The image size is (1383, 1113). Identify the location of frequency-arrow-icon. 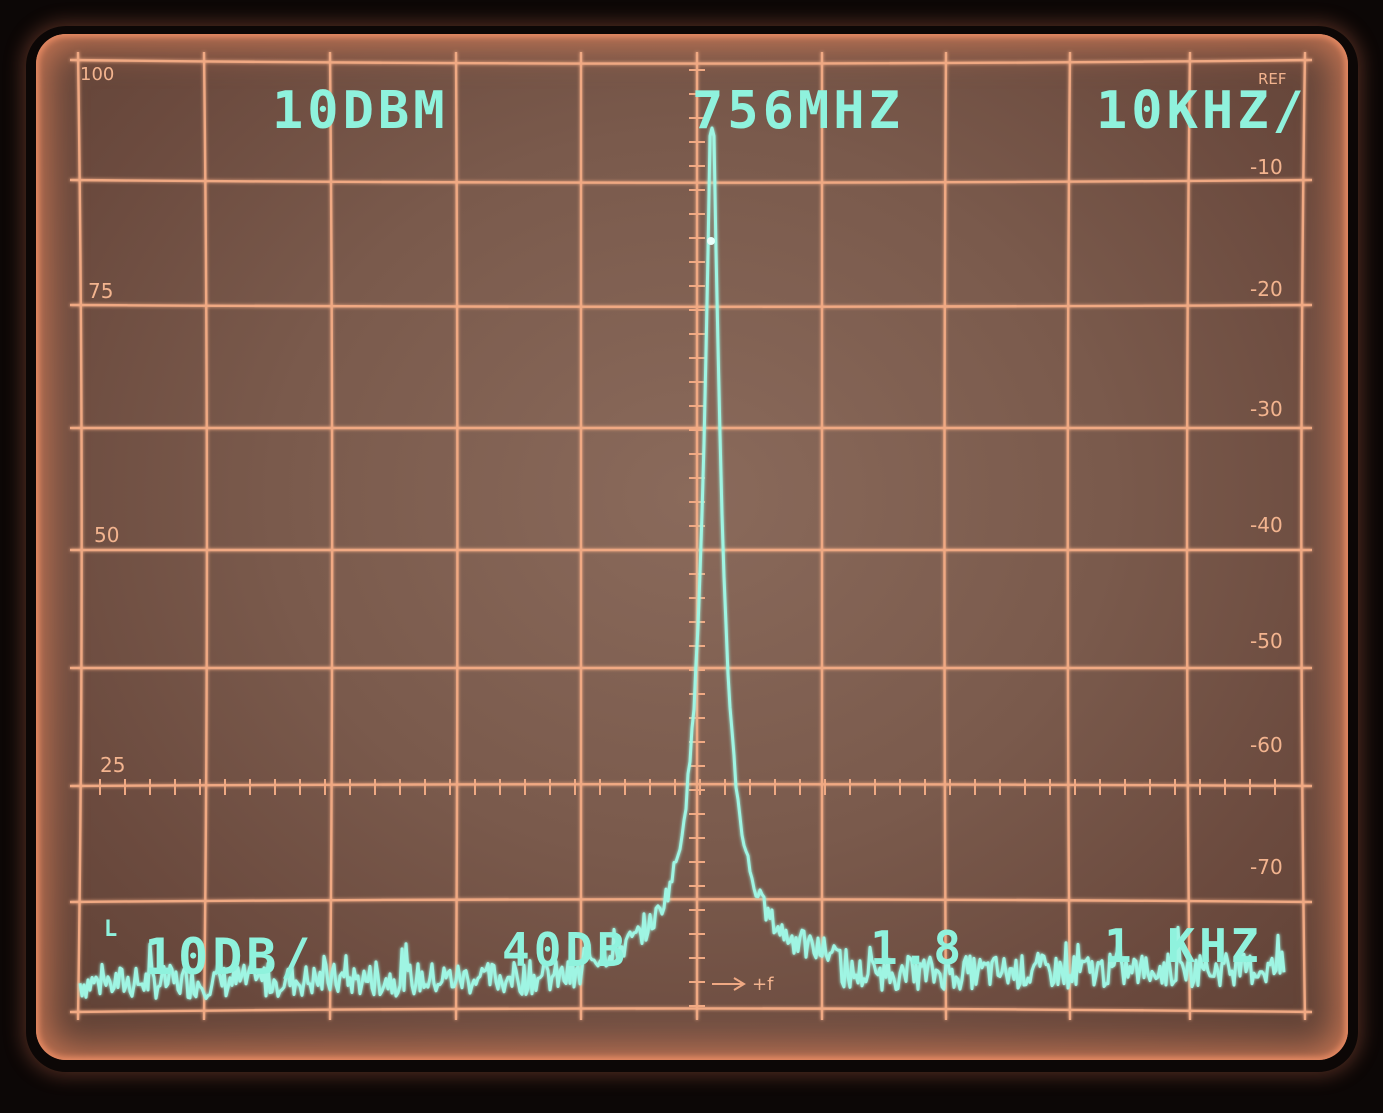
(729, 984).